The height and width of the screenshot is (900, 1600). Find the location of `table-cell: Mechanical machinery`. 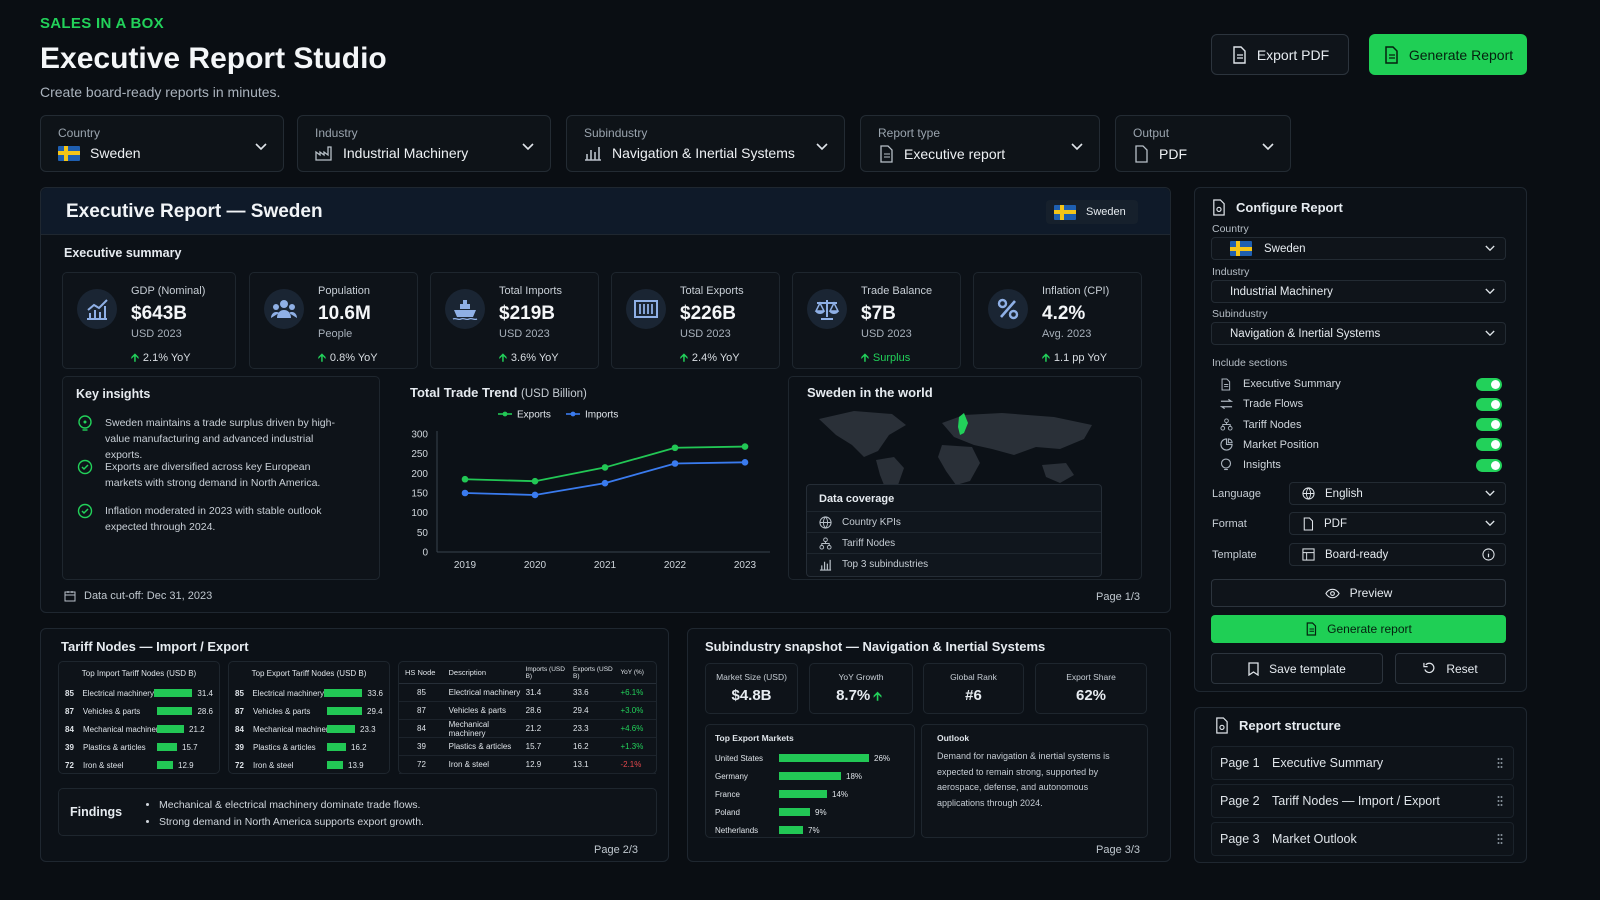

table-cell: Mechanical machinery is located at coordinates (469, 728).